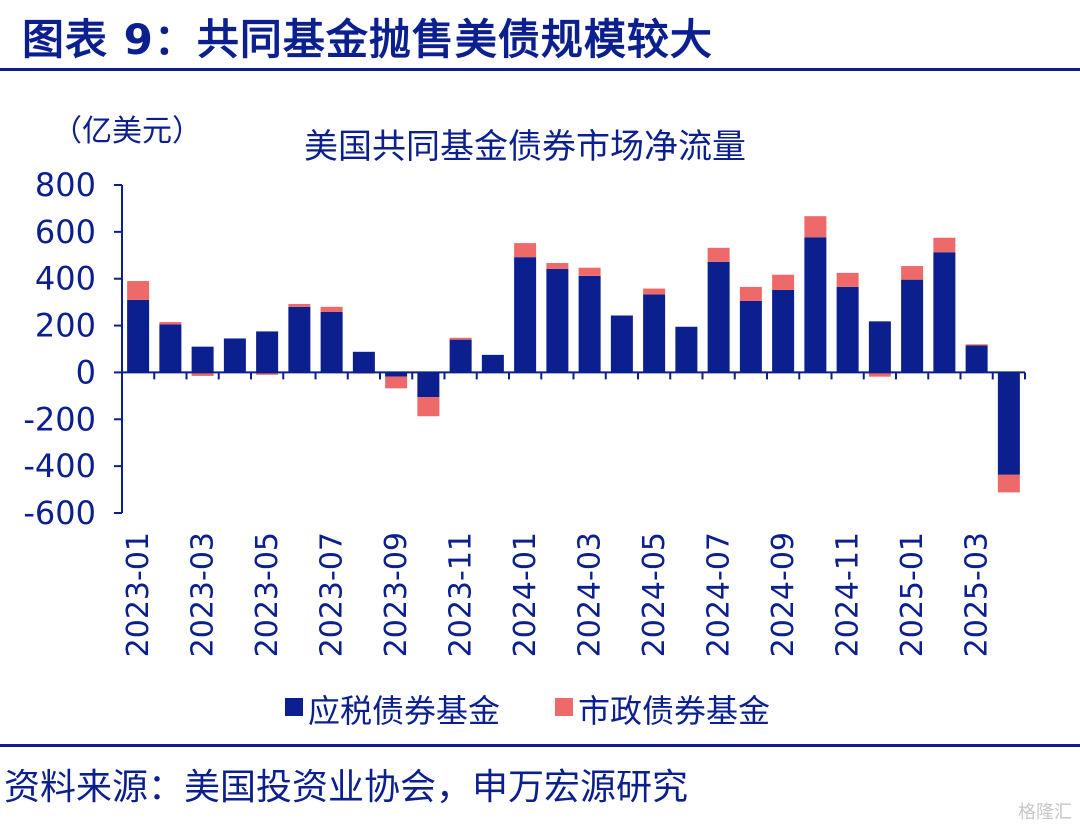 The height and width of the screenshot is (828, 1080). What do you see at coordinates (404, 711) in the screenshot?
I see `legend-label-taxable: 应税债券基金` at bounding box center [404, 711].